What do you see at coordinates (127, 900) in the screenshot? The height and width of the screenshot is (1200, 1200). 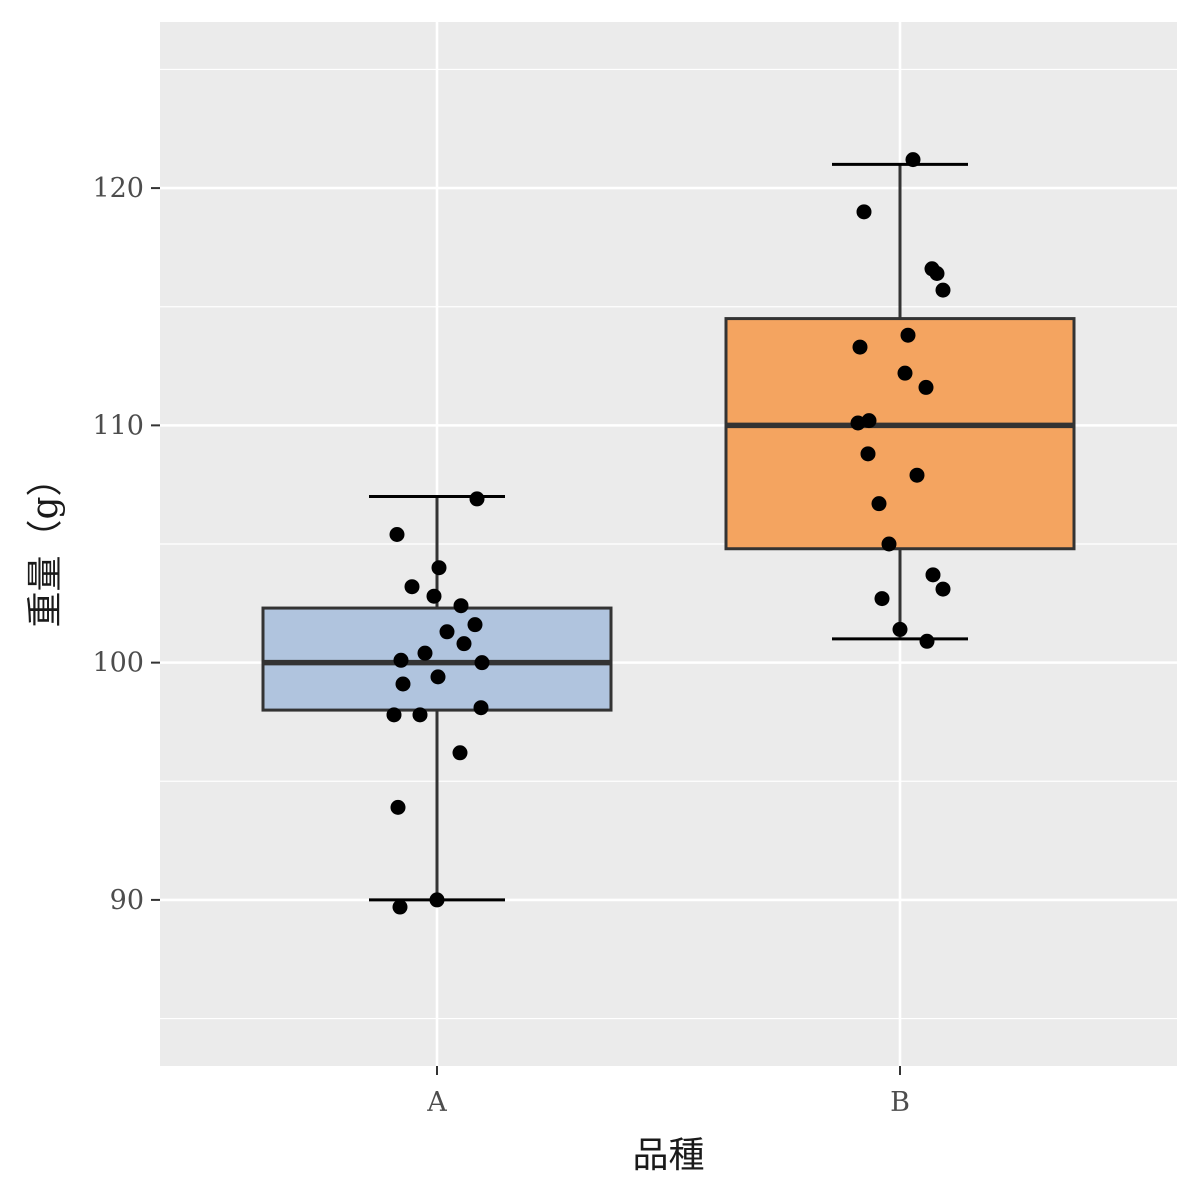 I see `y-tick-label: 90` at bounding box center [127, 900].